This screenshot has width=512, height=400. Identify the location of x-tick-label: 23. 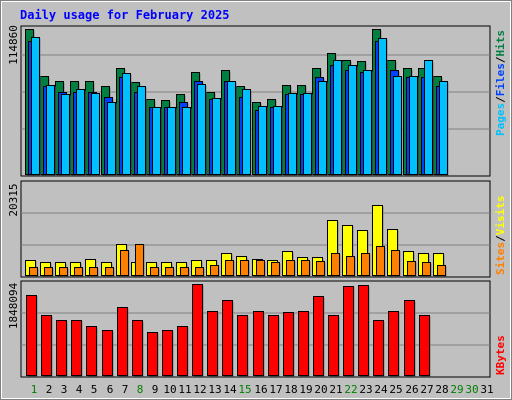
(365, 389).